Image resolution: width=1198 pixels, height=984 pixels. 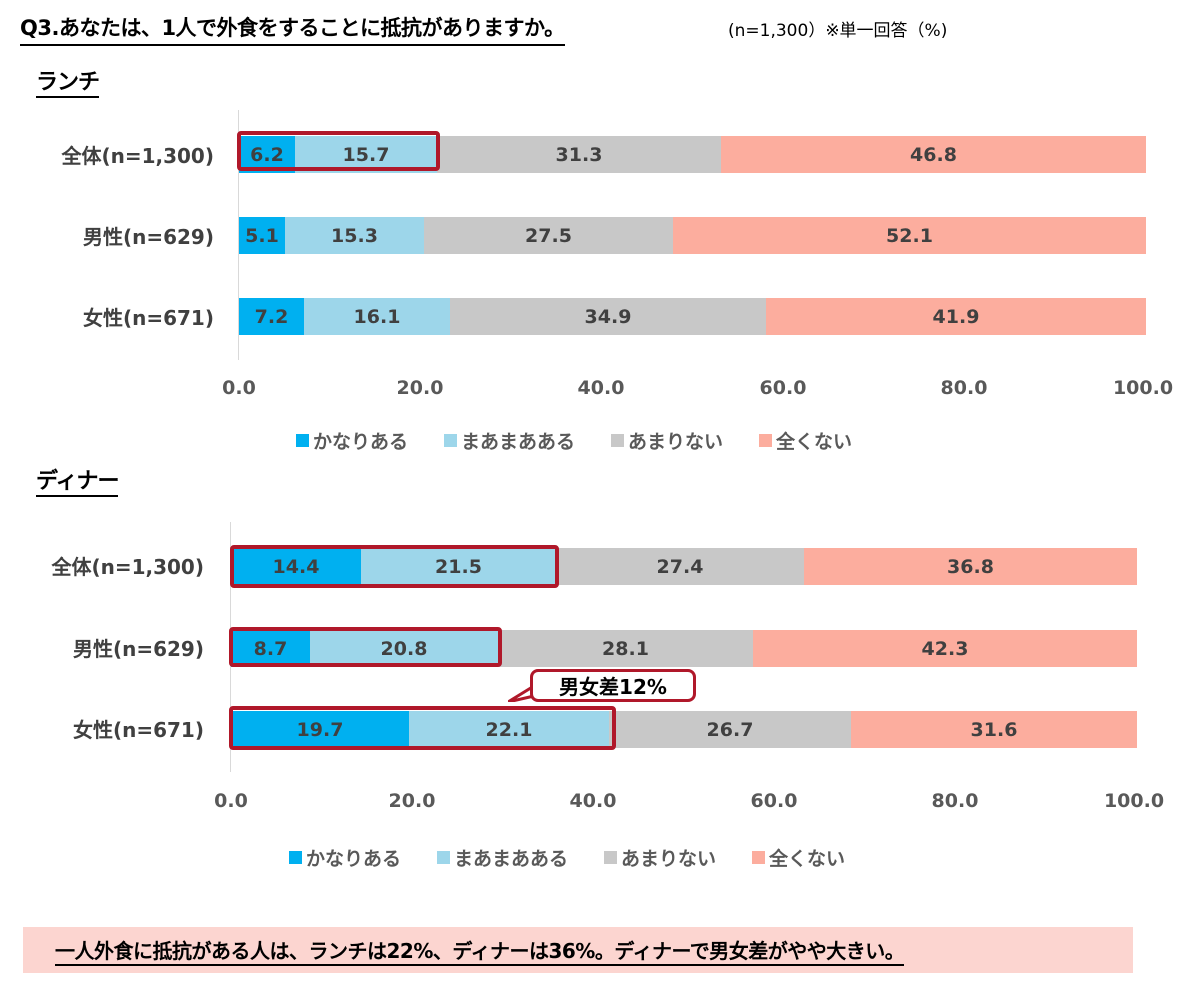 I want to click on lunch-heading: ランチ, so click(x=68, y=81).